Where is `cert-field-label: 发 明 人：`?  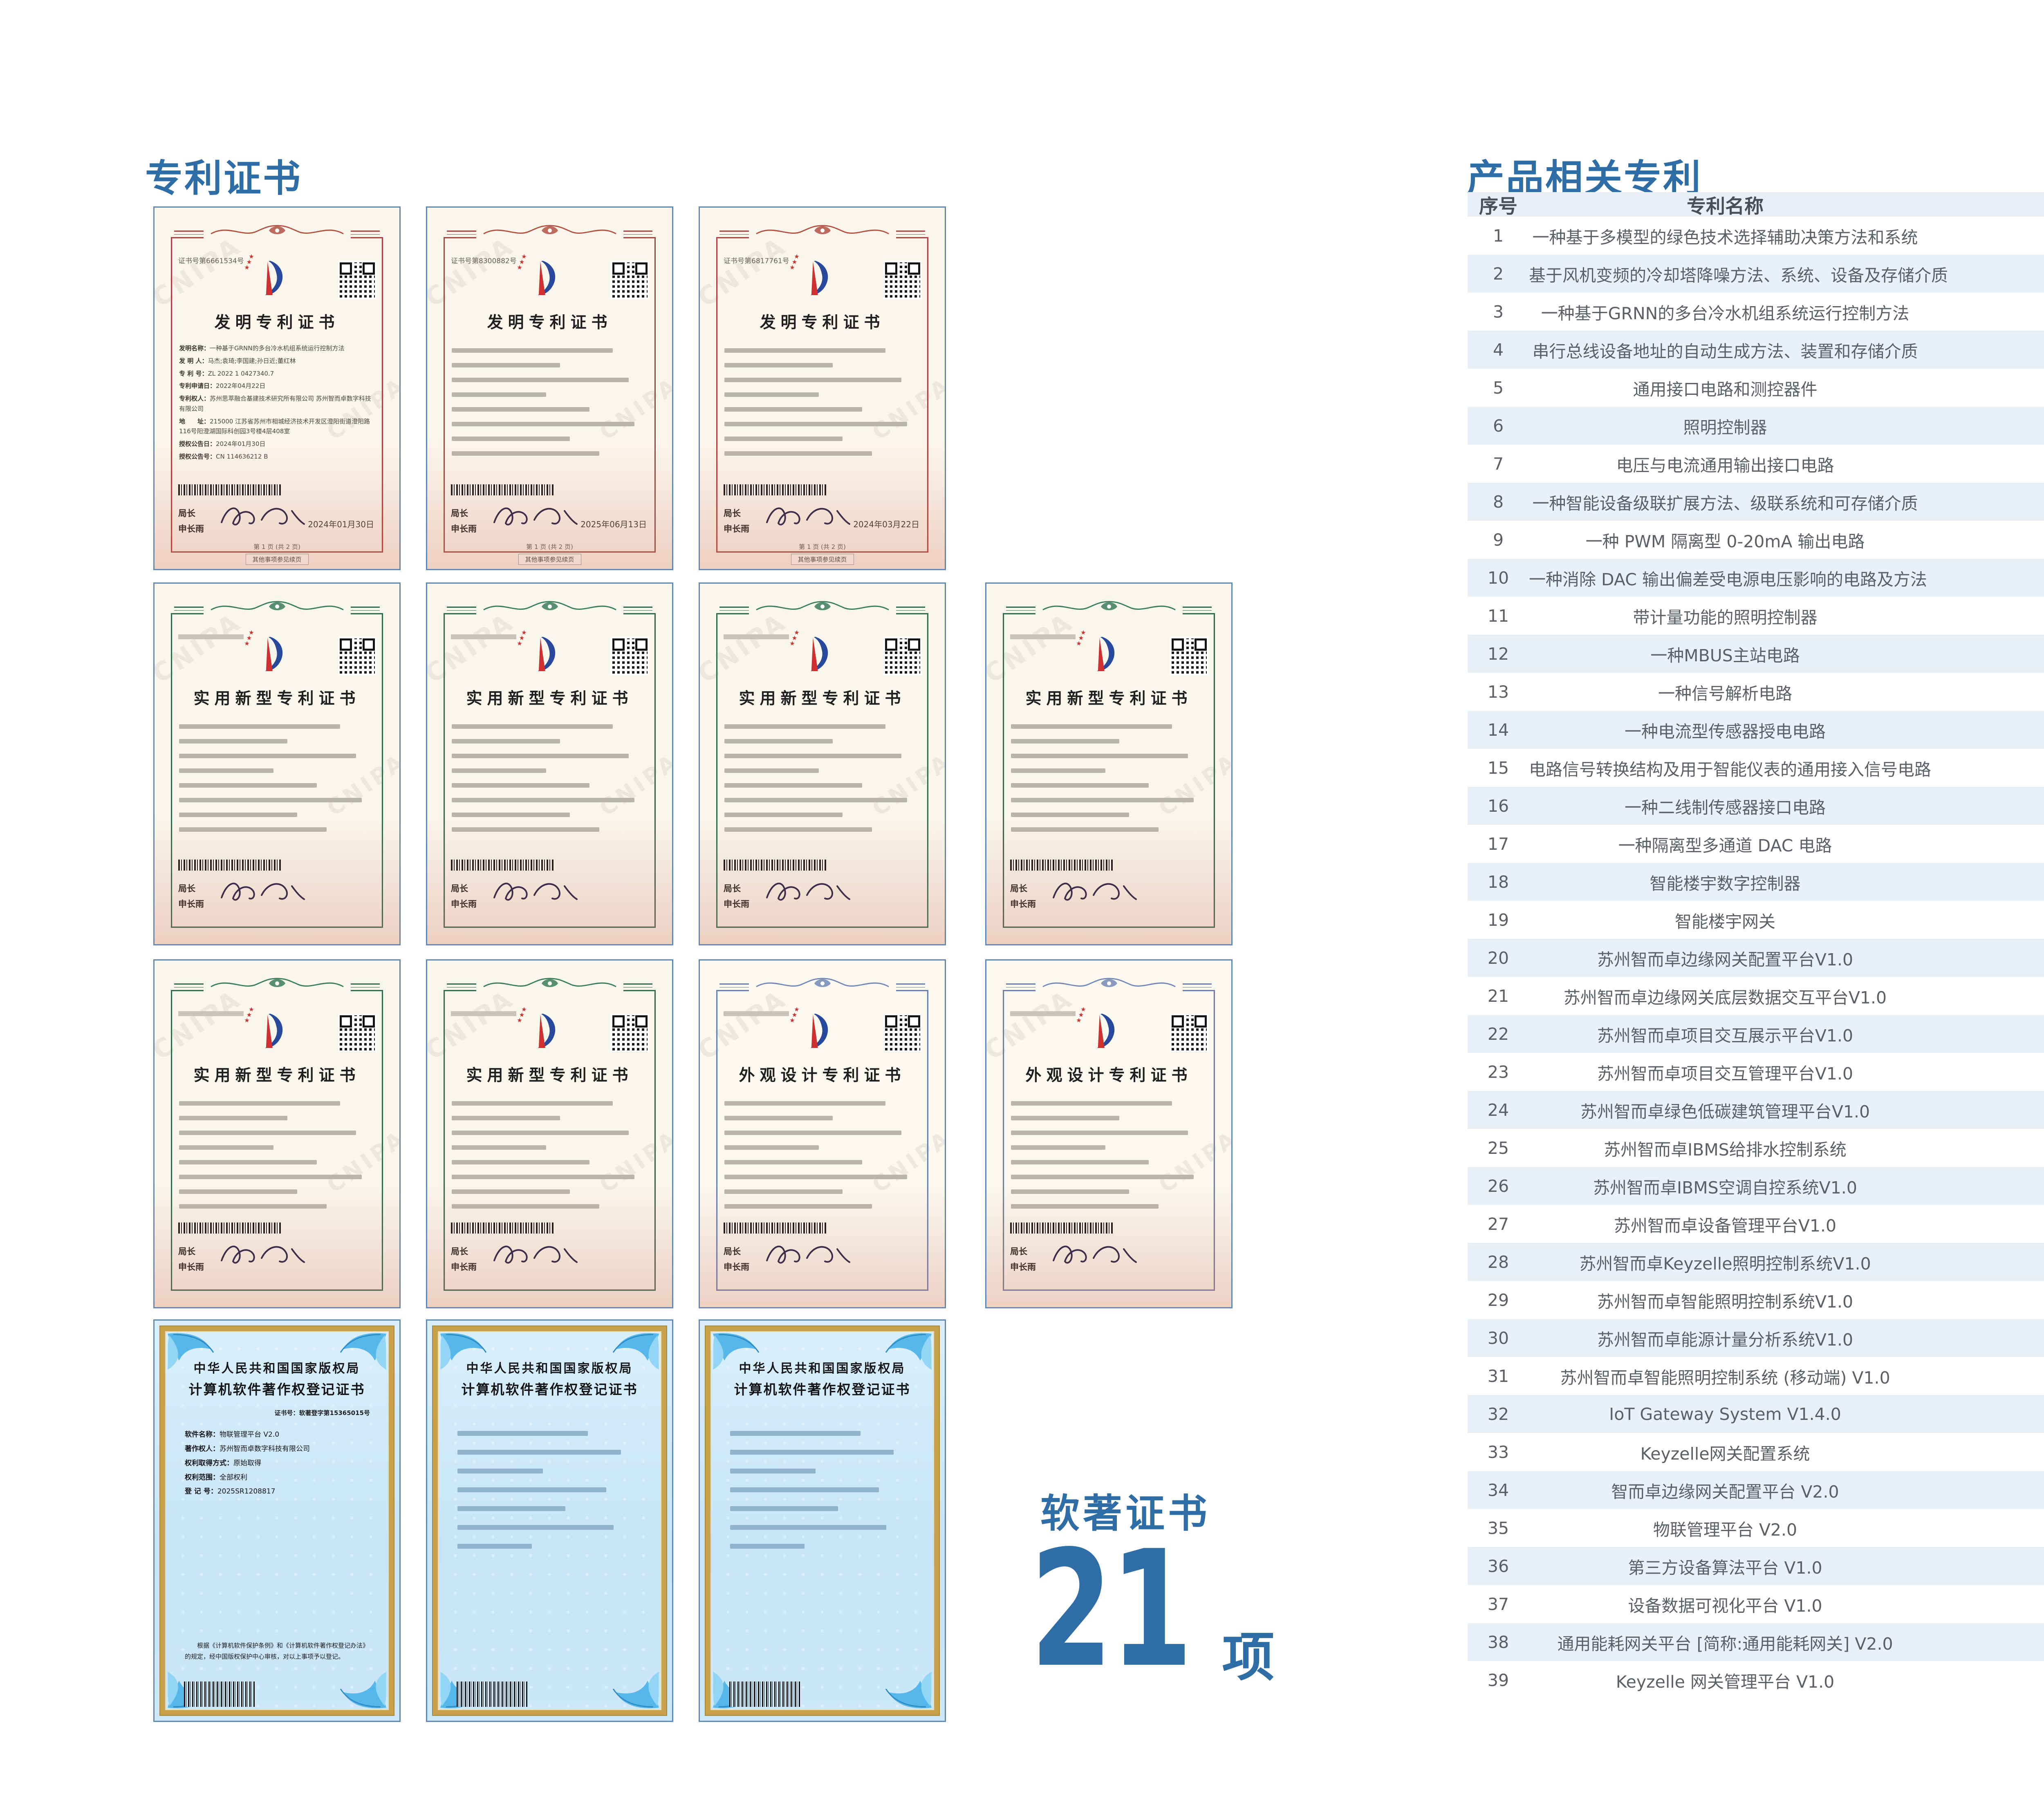 cert-field-label: 发 明 人： is located at coordinates (194, 361).